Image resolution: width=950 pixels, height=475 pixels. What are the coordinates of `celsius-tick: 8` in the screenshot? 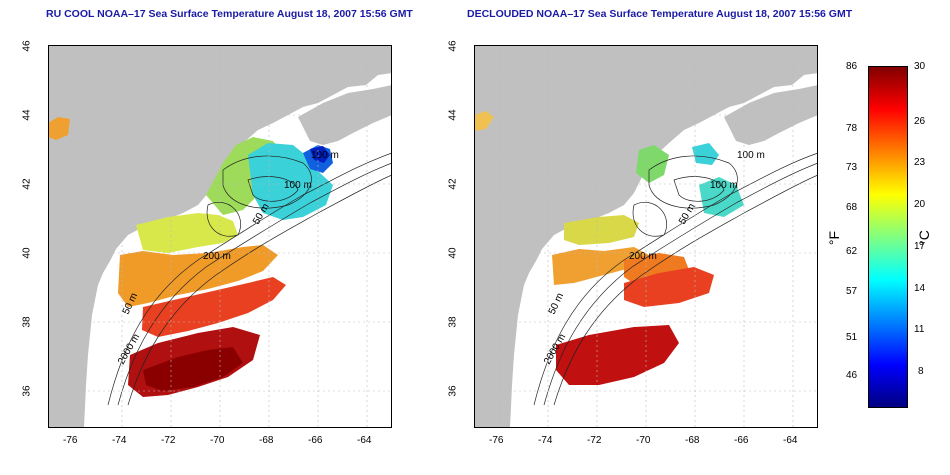 It's located at (921, 371).